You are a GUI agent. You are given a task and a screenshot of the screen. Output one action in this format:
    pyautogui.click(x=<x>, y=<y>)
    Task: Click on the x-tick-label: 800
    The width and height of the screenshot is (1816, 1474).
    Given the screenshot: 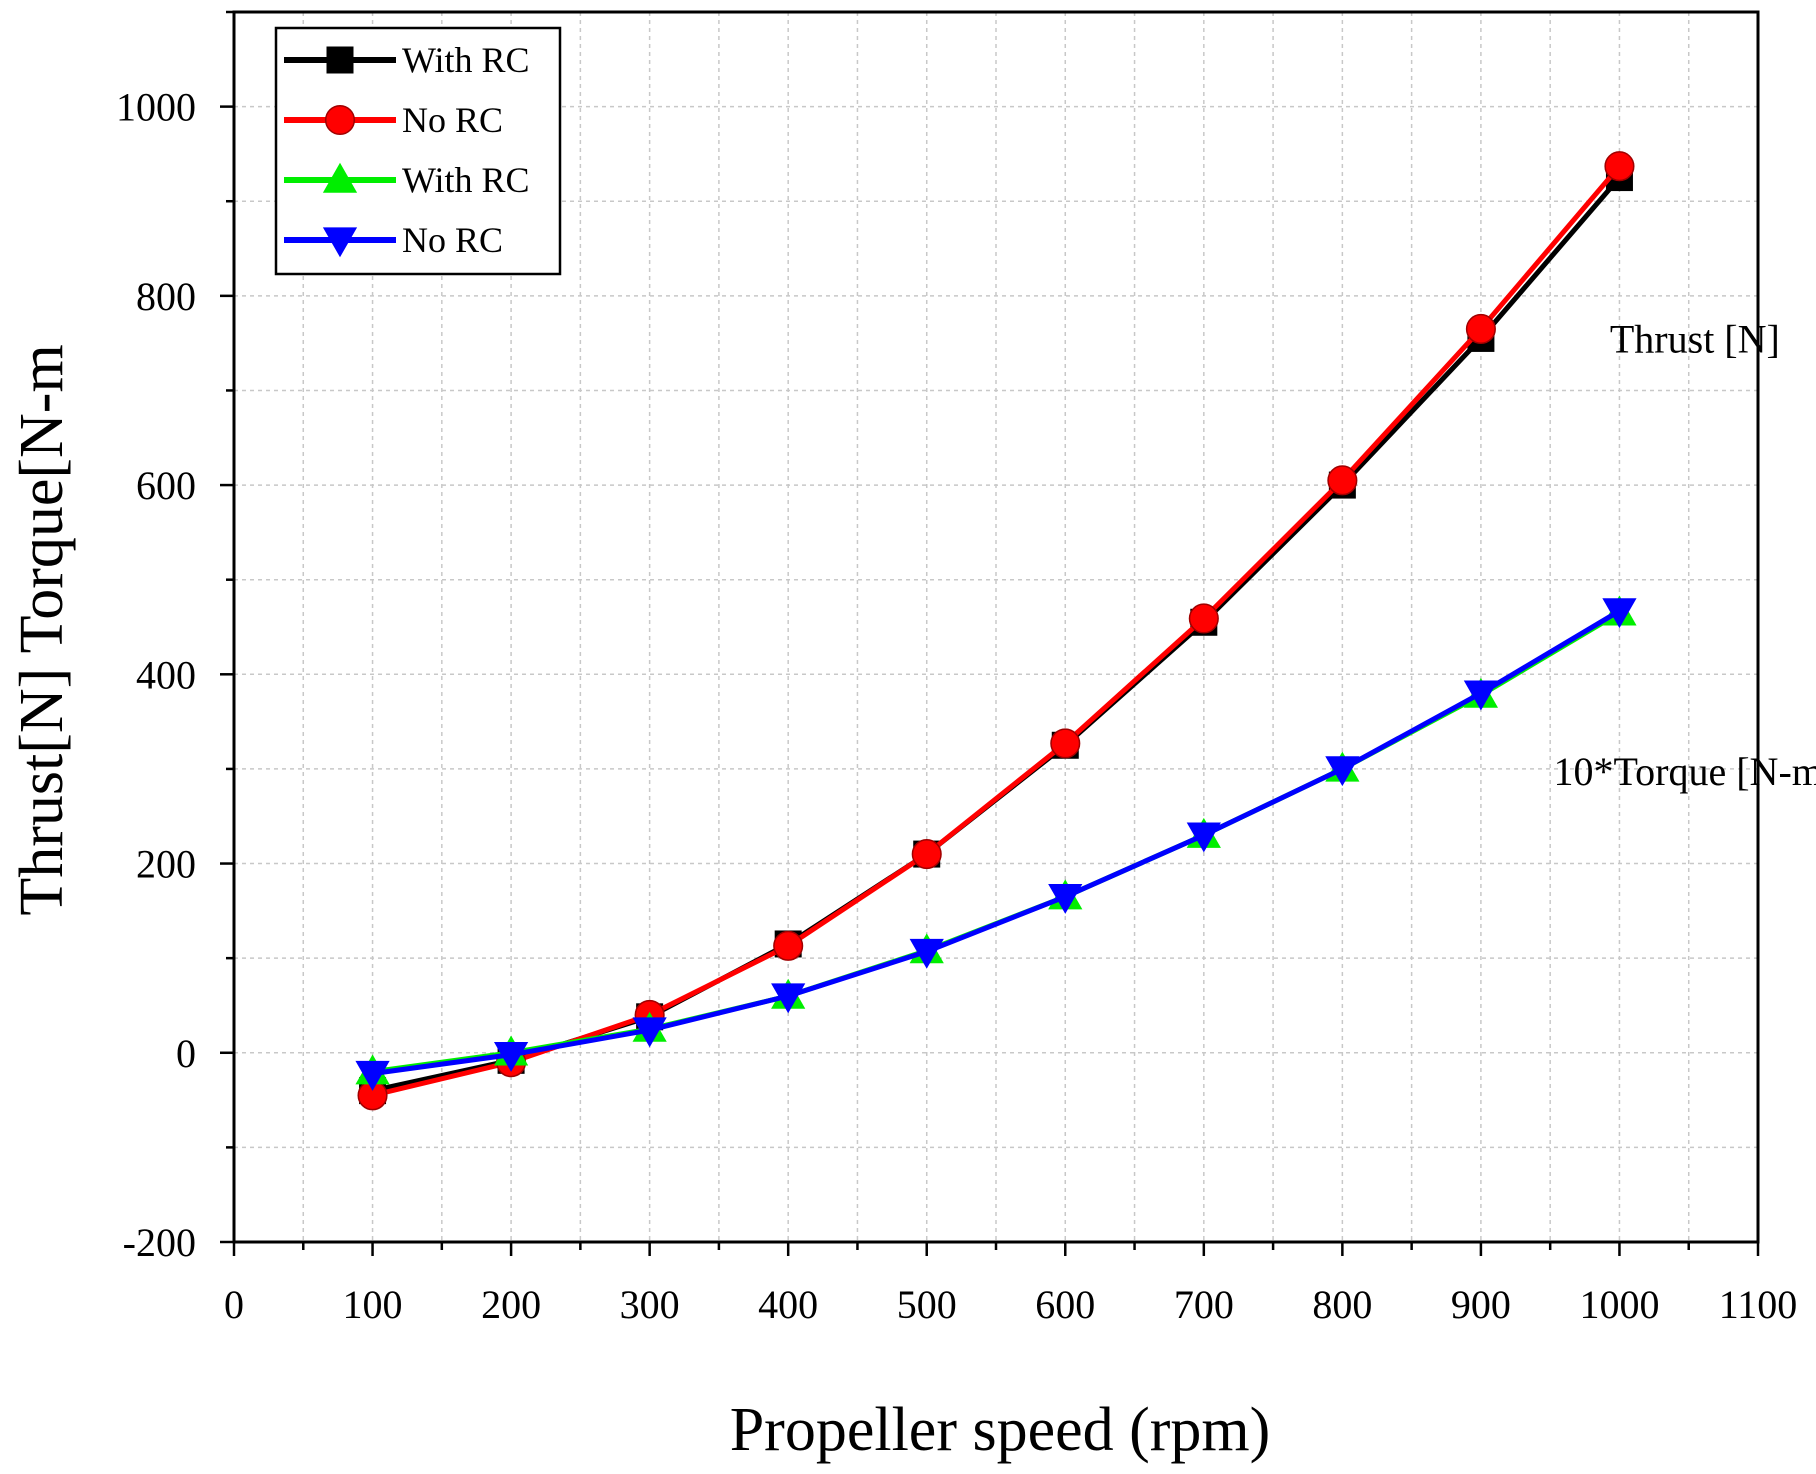 What is the action you would take?
    pyautogui.click(x=1342, y=1304)
    